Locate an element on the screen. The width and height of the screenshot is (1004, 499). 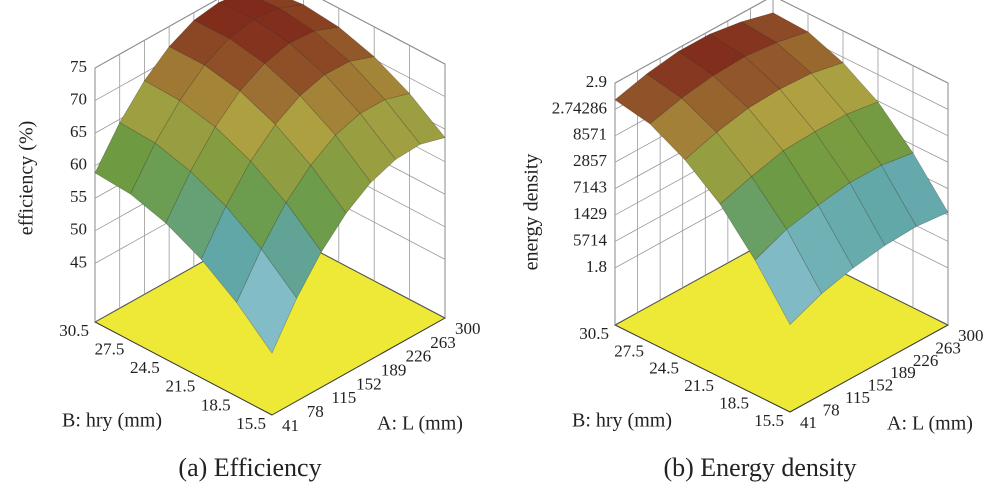
z-tick-label: 50 is located at coordinates (78, 229).